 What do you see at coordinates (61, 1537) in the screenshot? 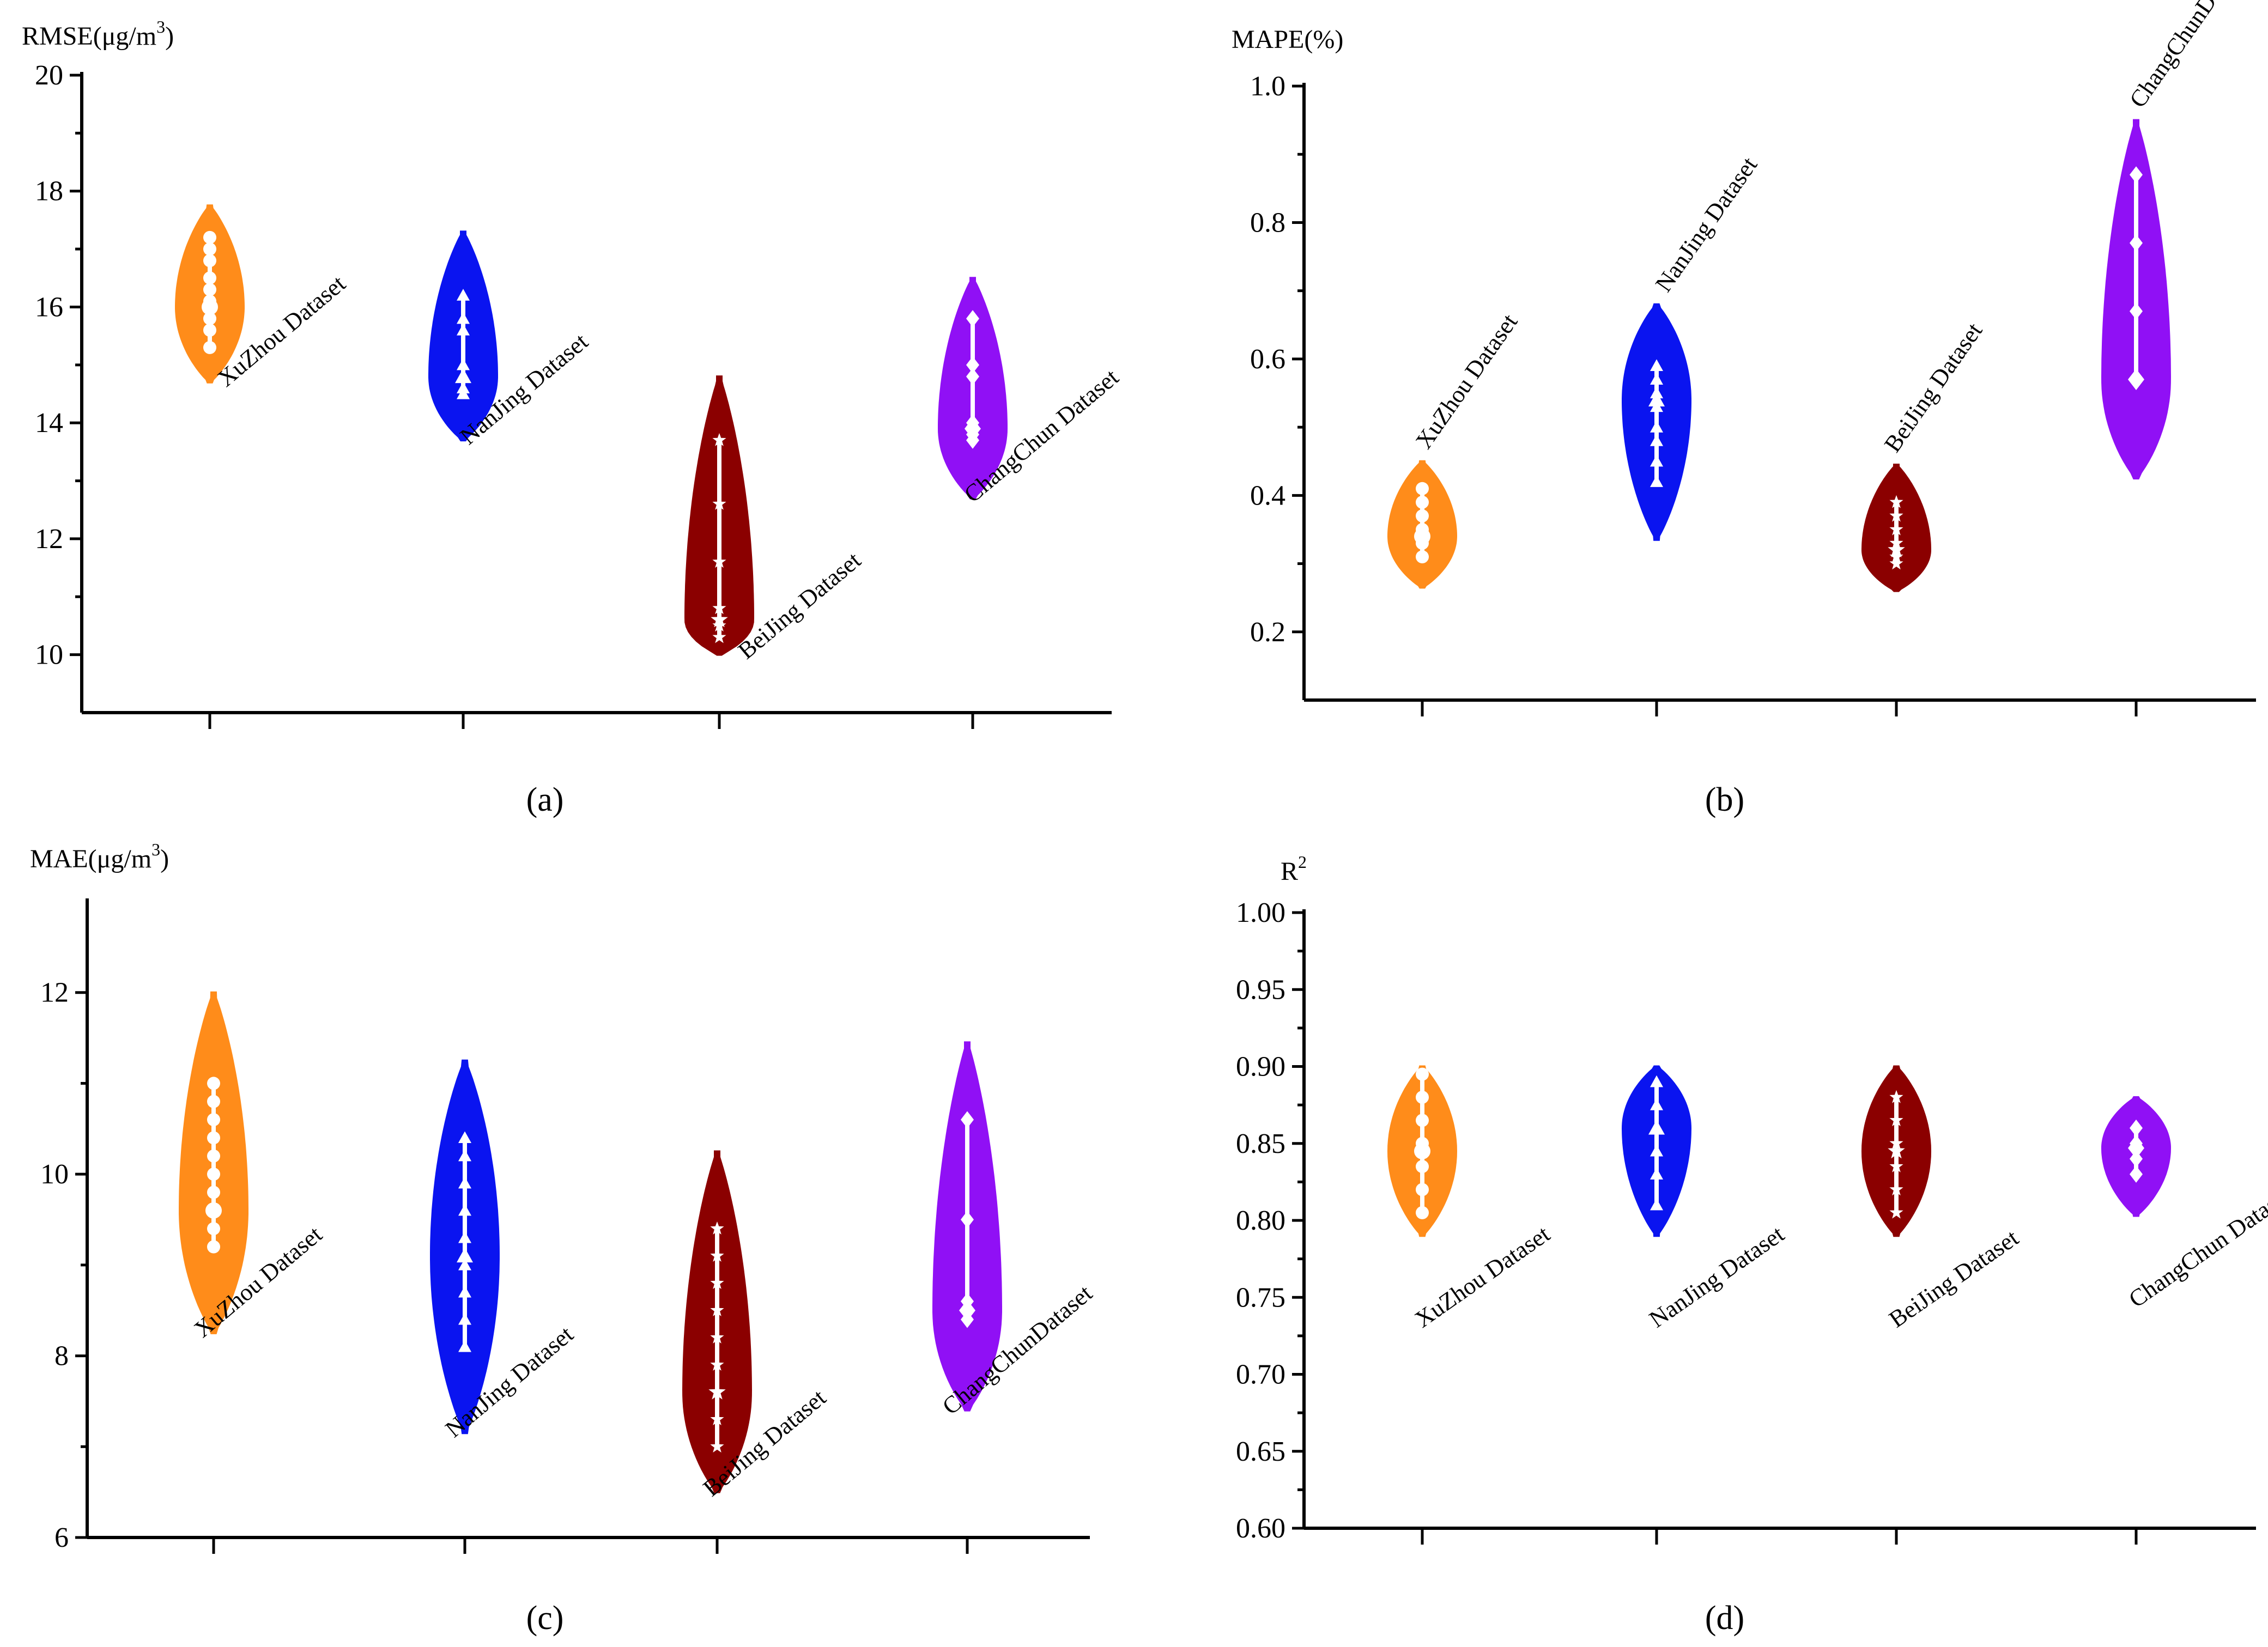
I see `y-tick-label-c: 6` at bounding box center [61, 1537].